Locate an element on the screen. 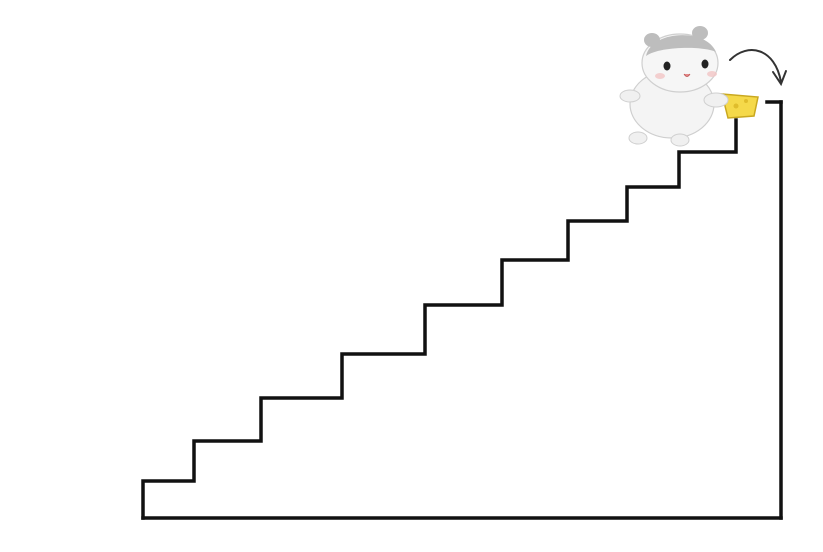 Image resolution: width=823 pixels, height=552 pixels. cheese-icon is located at coordinates (740, 106).